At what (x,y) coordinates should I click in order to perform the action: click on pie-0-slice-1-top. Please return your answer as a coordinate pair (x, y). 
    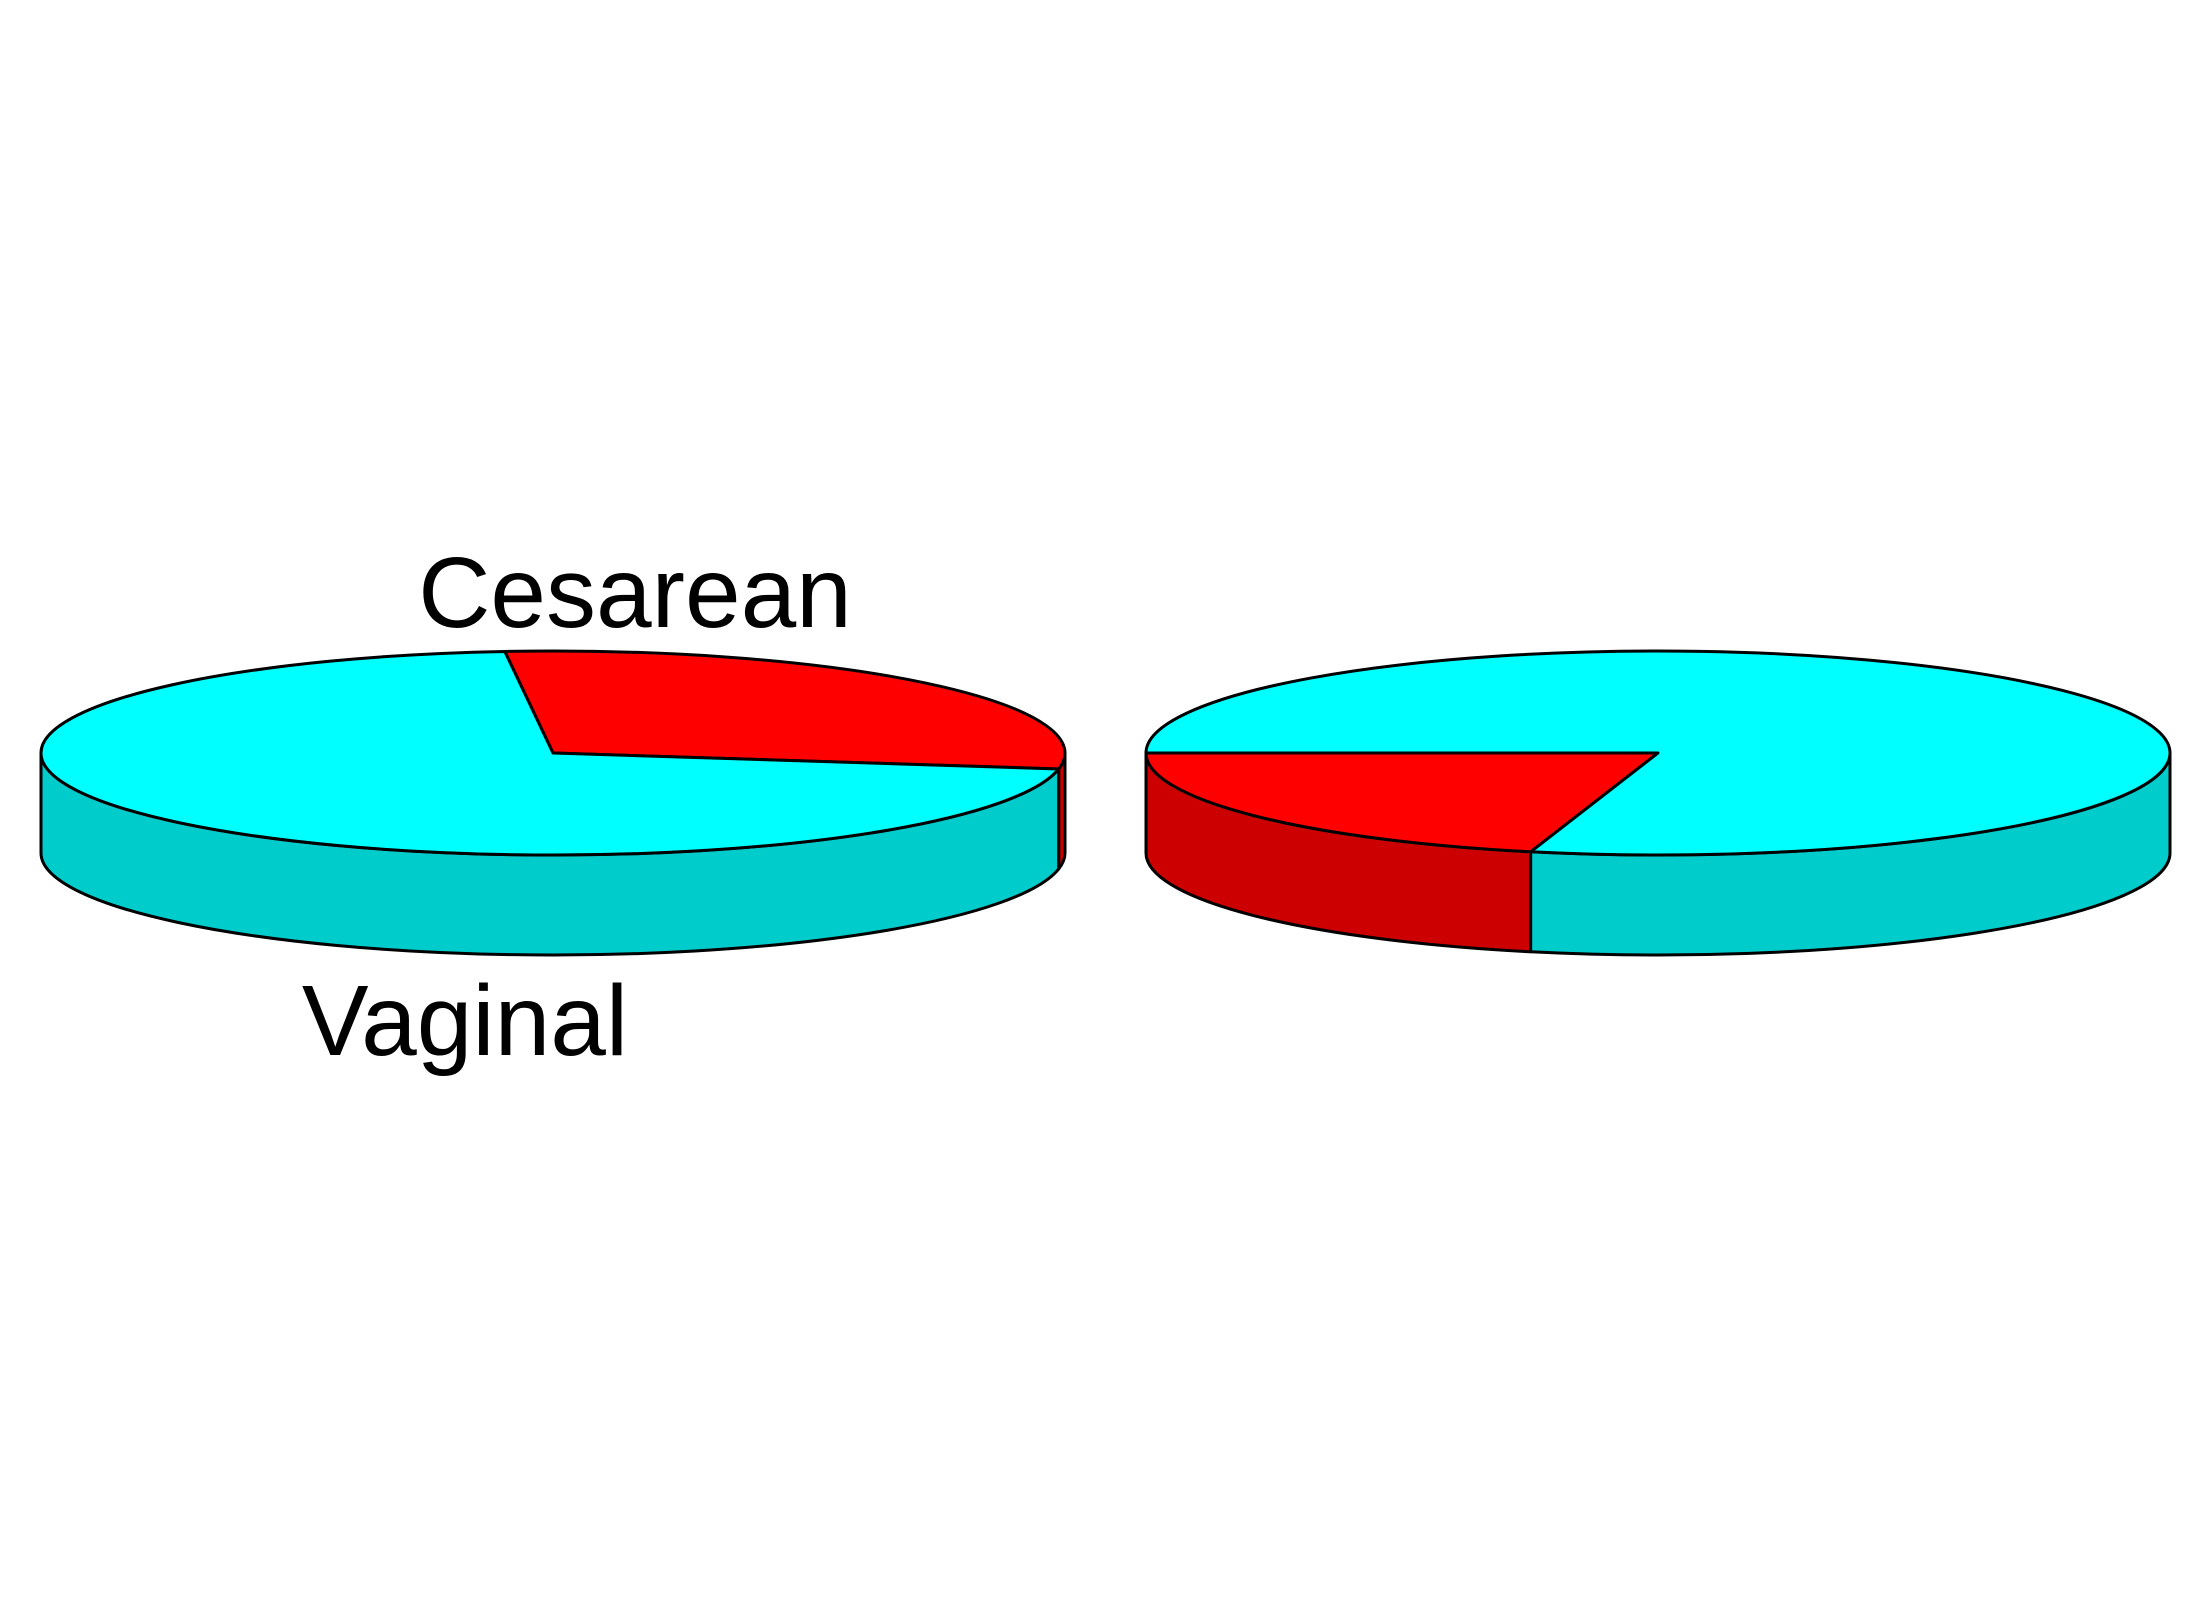
    Looking at the image, I should click on (550, 753).